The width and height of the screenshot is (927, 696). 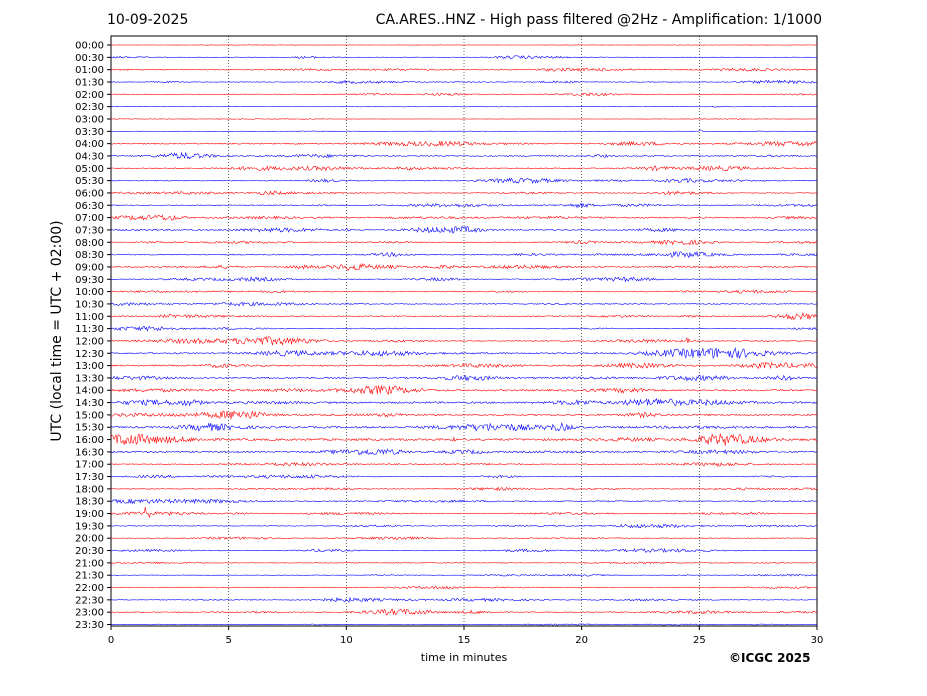 What do you see at coordinates (89, 218) in the screenshot?
I see `y-tick-label: 07:00` at bounding box center [89, 218].